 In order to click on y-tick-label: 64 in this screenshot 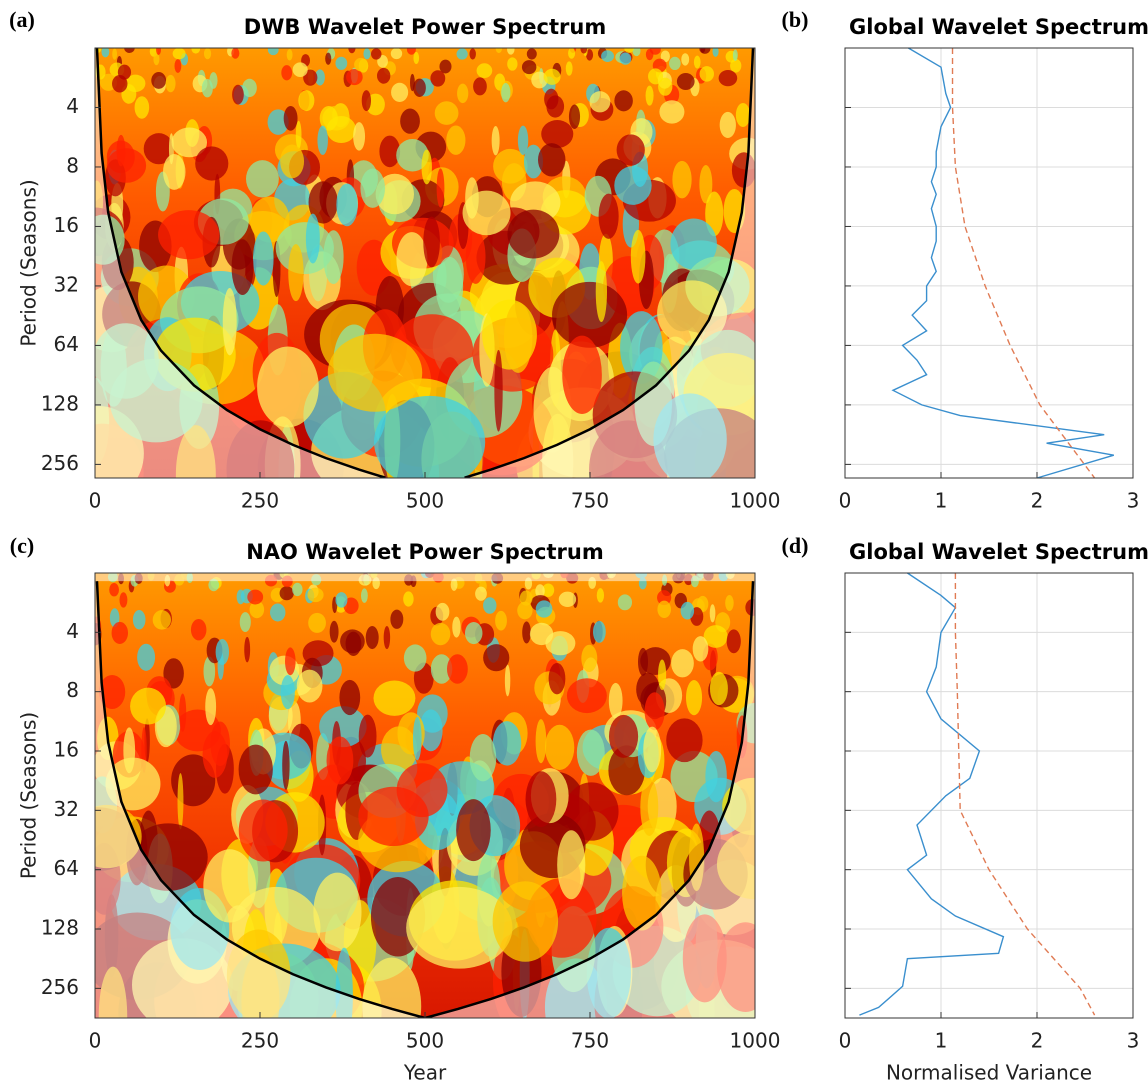, I will do `click(66, 344)`.